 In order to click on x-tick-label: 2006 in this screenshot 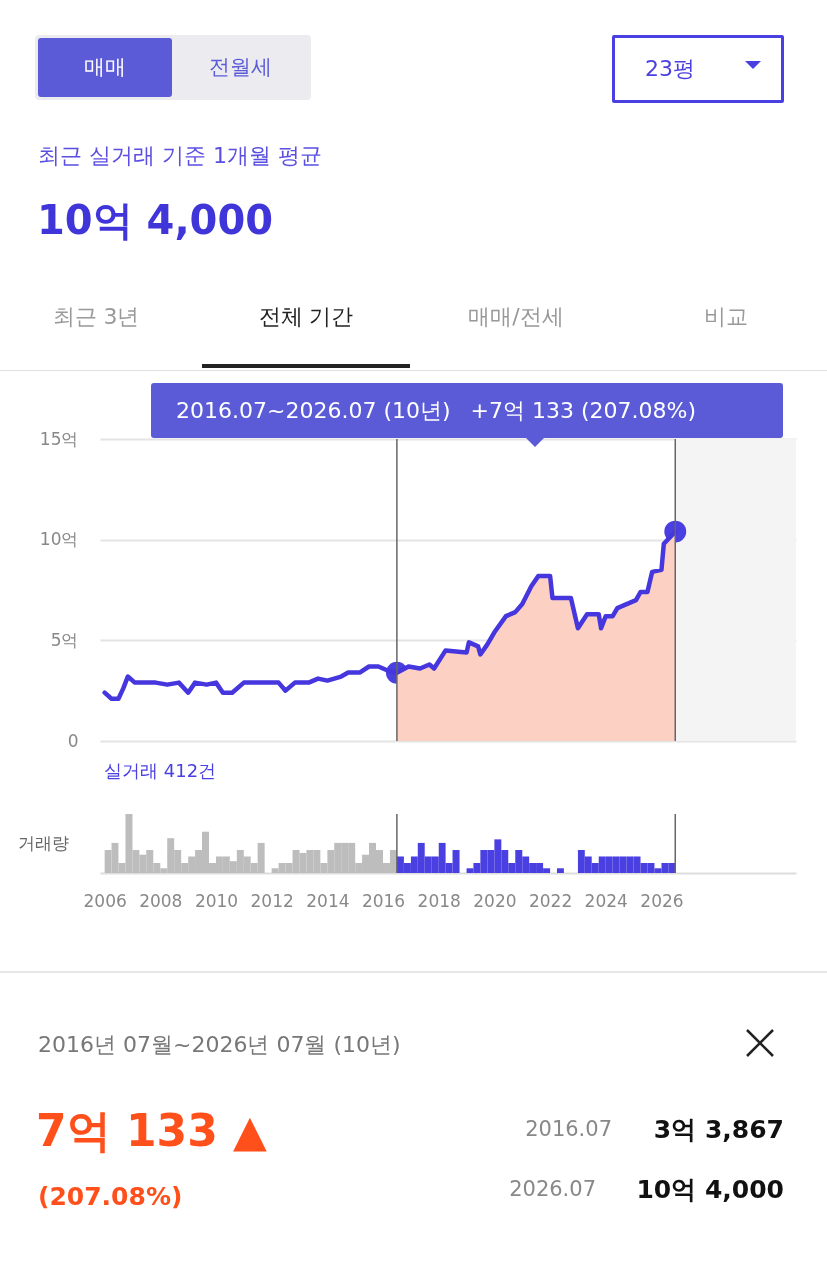, I will do `click(105, 900)`.